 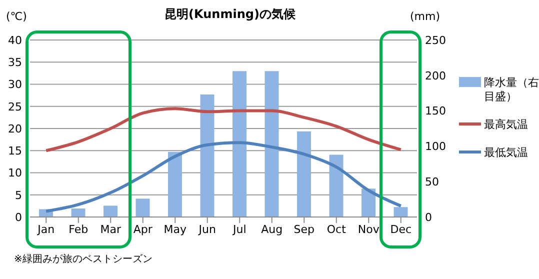 What do you see at coordinates (369, 229) in the screenshot?
I see `x-tick-label: Nov` at bounding box center [369, 229].